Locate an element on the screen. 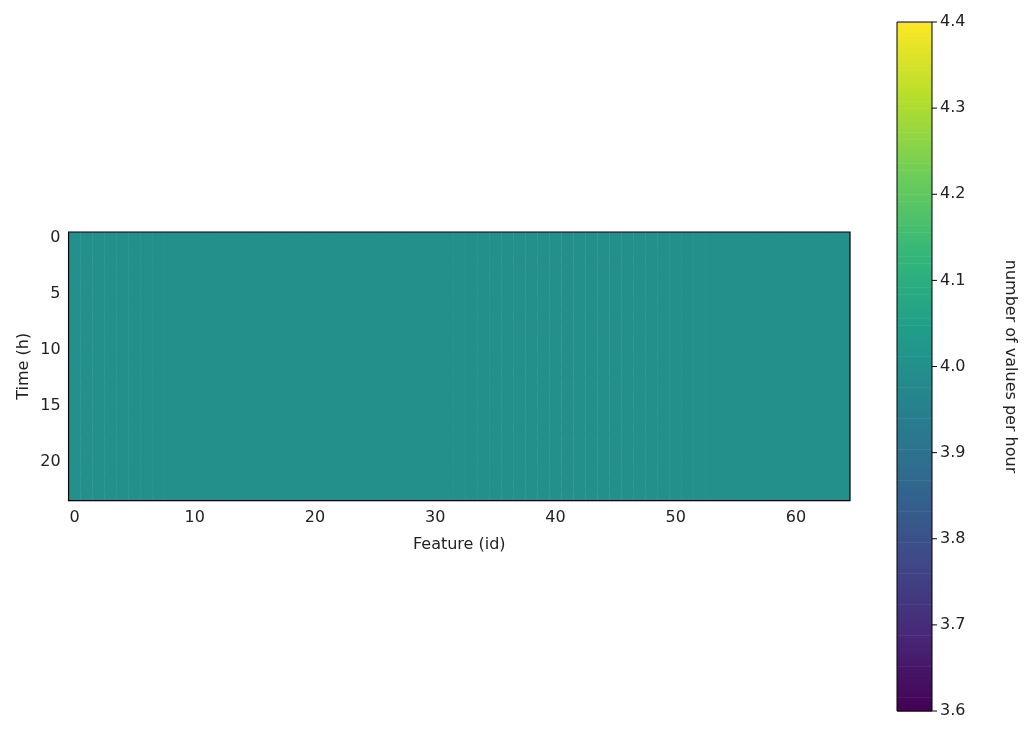  color-bar-label: 4.0 is located at coordinates (953, 365).